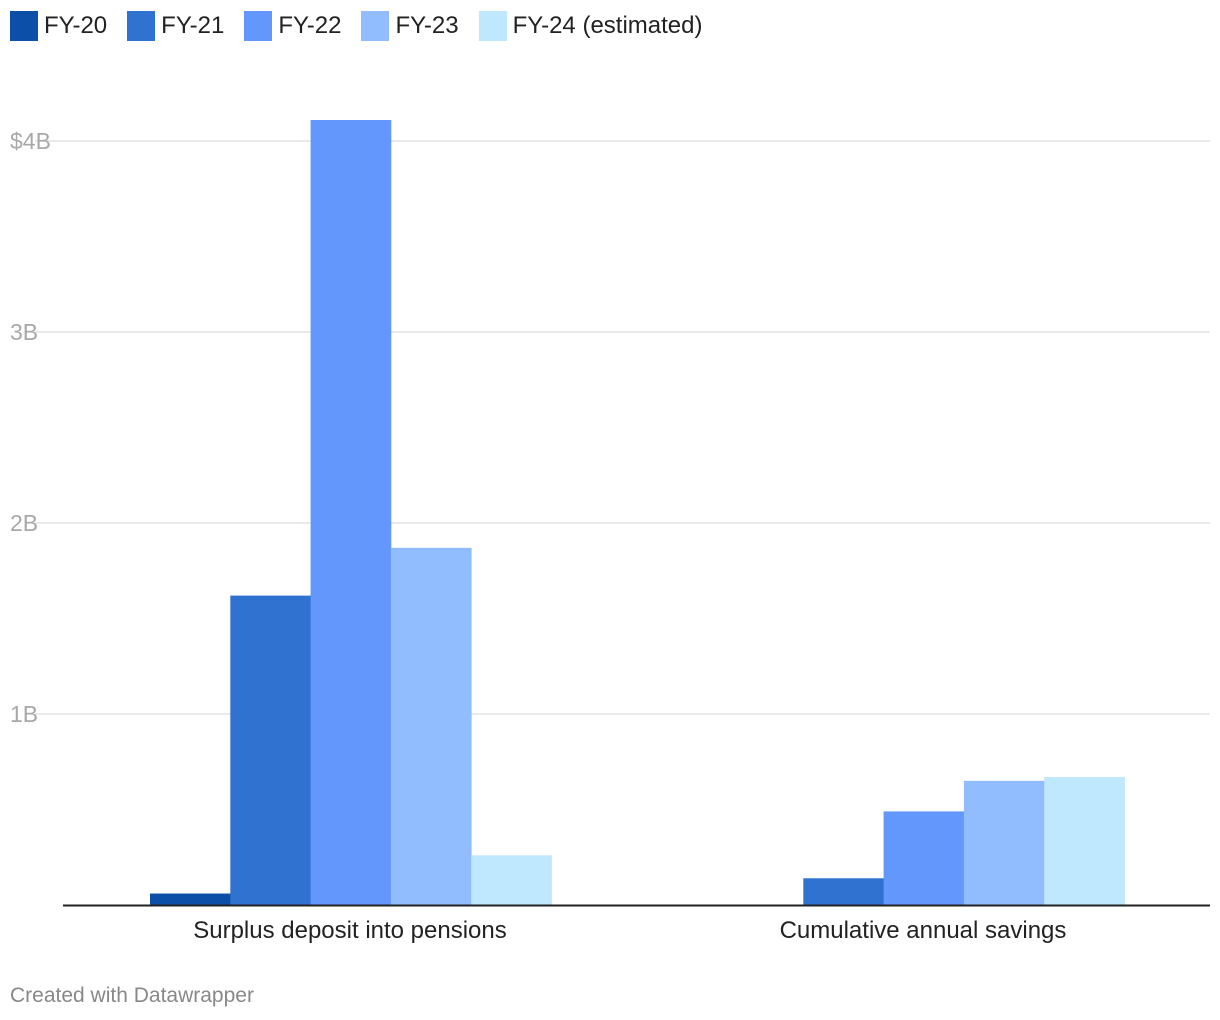 This screenshot has height=1020, width=1220. Describe the element at coordinates (24, 332) in the screenshot. I see `y-tick-label: 3B` at that location.